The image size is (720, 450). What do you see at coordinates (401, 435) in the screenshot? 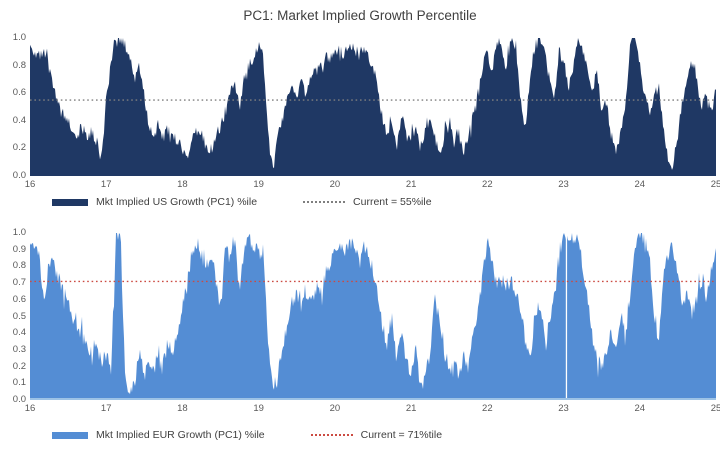
I see `eur-current-label: Current = 71%tile` at bounding box center [401, 435].